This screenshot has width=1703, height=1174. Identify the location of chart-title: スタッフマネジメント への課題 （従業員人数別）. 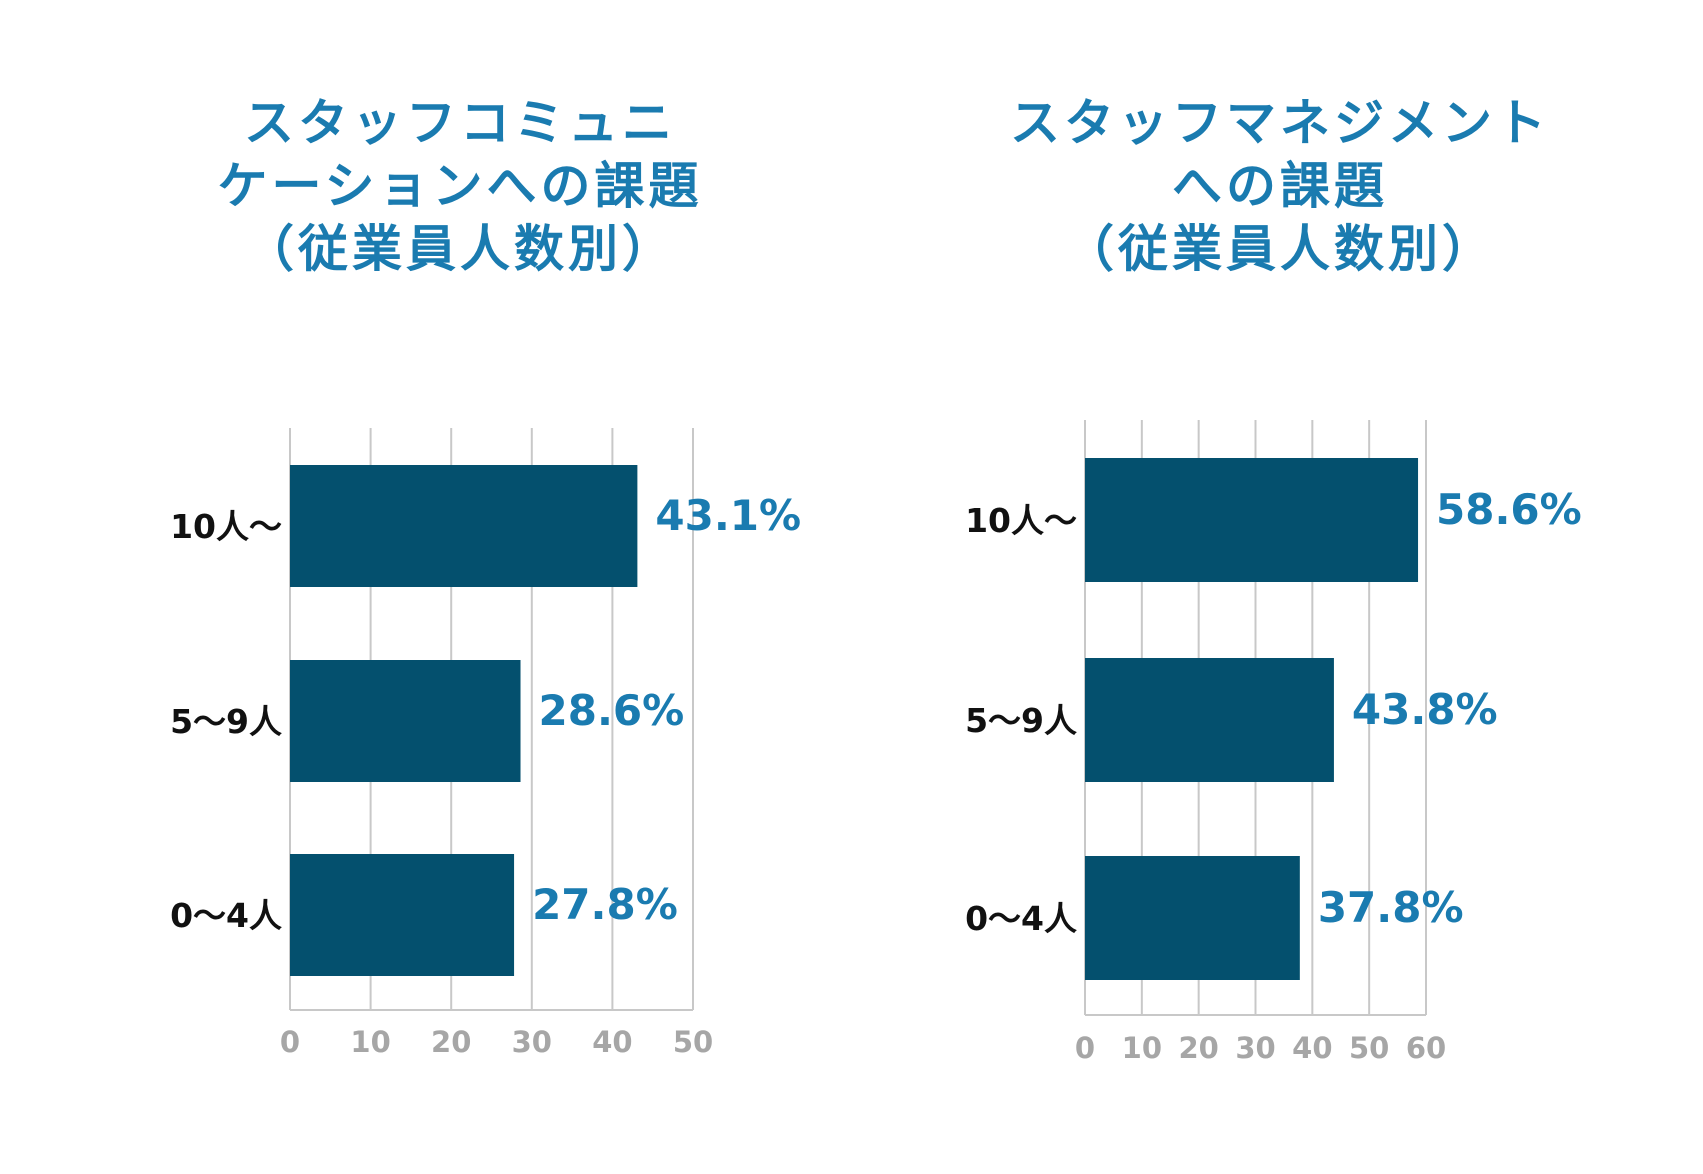
(1280, 186).